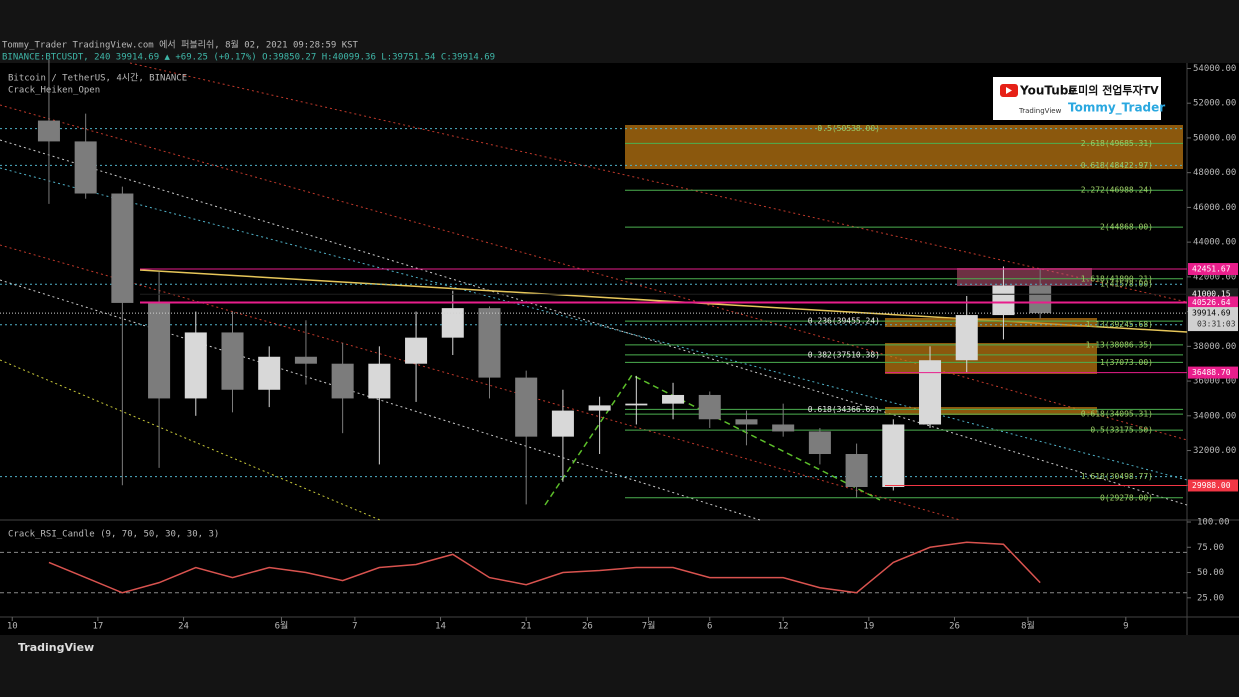  What do you see at coordinates (1210, 573) in the screenshot?
I see `rsi-tick-label: 50.00` at bounding box center [1210, 573].